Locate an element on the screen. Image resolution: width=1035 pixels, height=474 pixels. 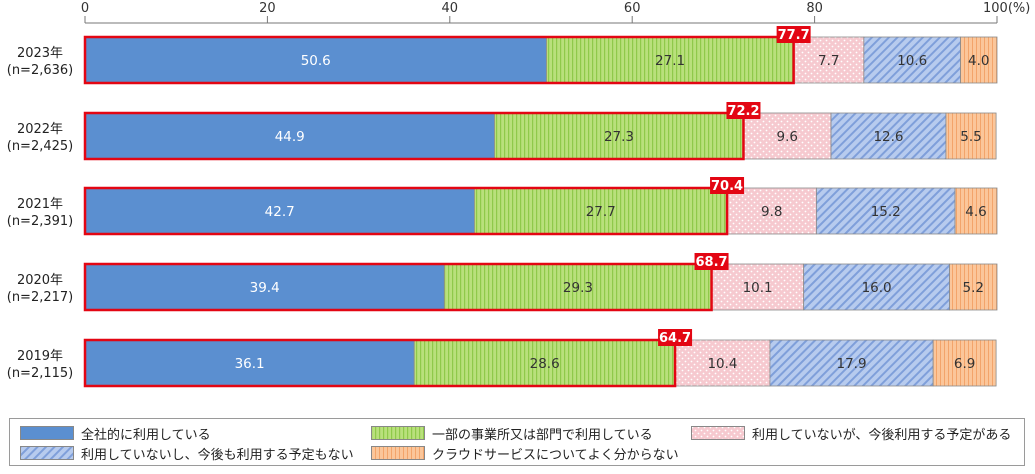
y-label-n: (n=2,115) is located at coordinates (40, 373).